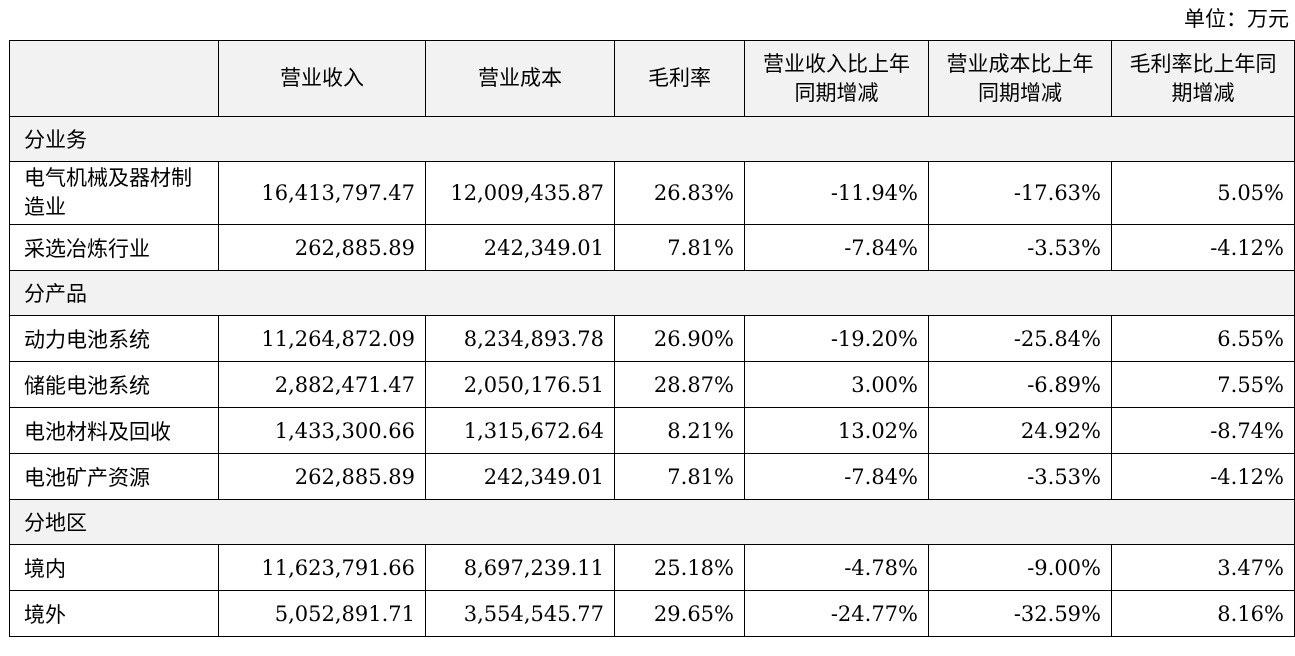 Image resolution: width=1295 pixels, height=656 pixels. What do you see at coordinates (679, 338) in the screenshot?
I see `margin-cell: 26.90%` at bounding box center [679, 338].